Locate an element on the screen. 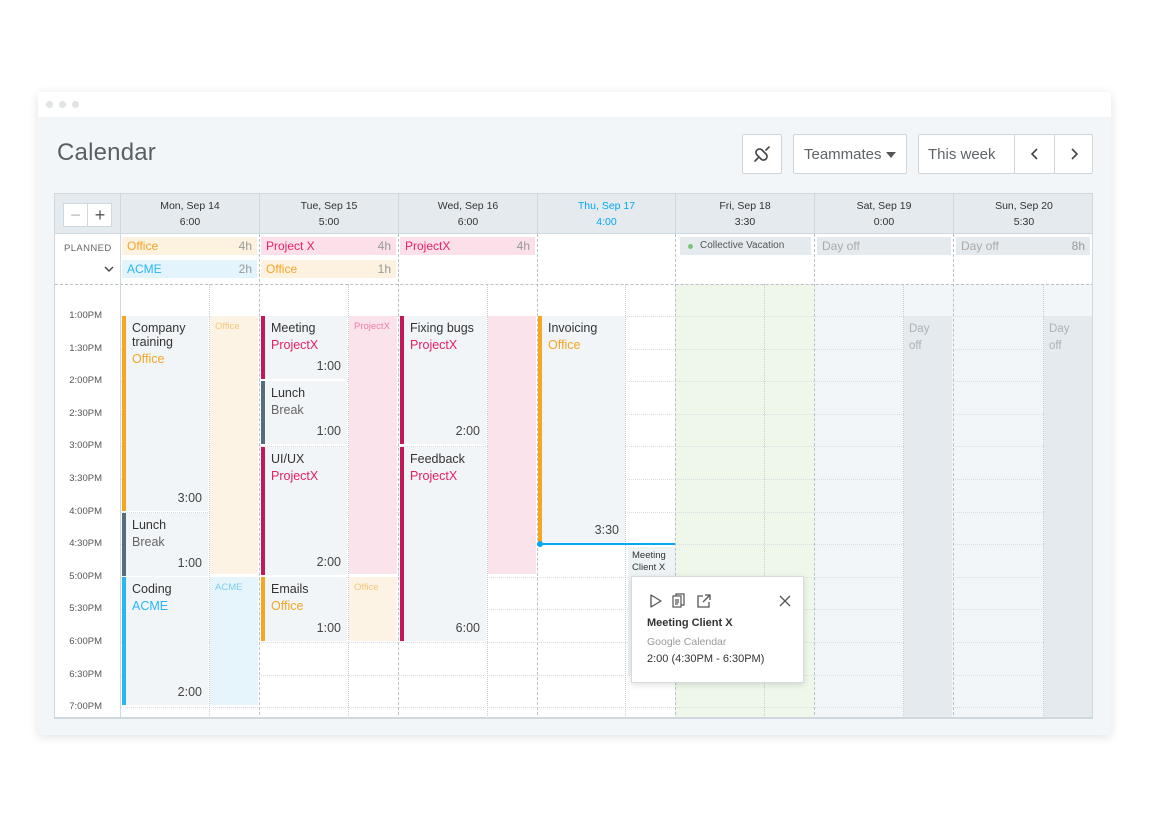  time-entry: Emails Office 1:00 is located at coordinates (304, 609).